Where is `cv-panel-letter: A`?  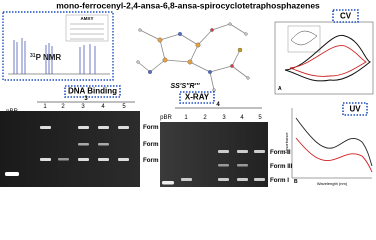 cv-panel-letter: A is located at coordinates (280, 89).